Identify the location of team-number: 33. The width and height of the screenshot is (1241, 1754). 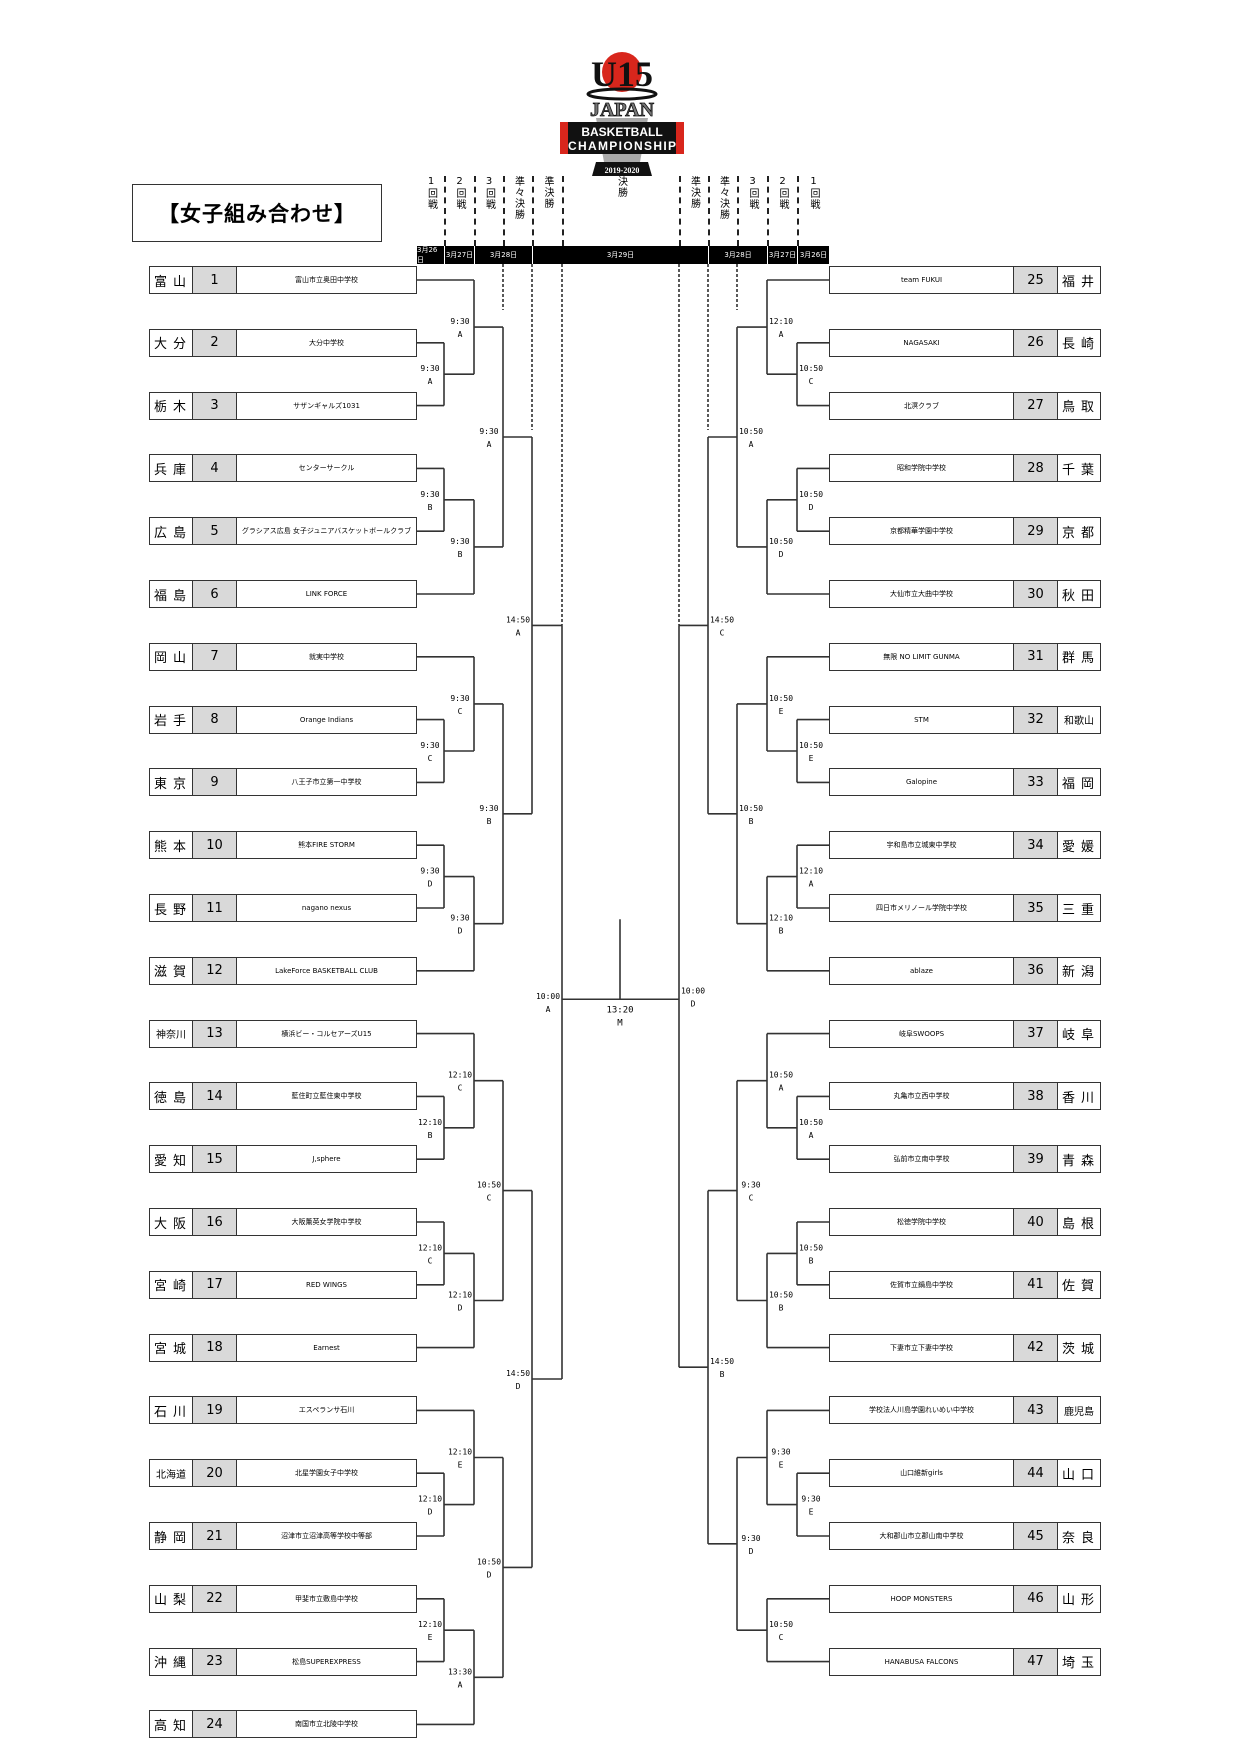
(1035, 782).